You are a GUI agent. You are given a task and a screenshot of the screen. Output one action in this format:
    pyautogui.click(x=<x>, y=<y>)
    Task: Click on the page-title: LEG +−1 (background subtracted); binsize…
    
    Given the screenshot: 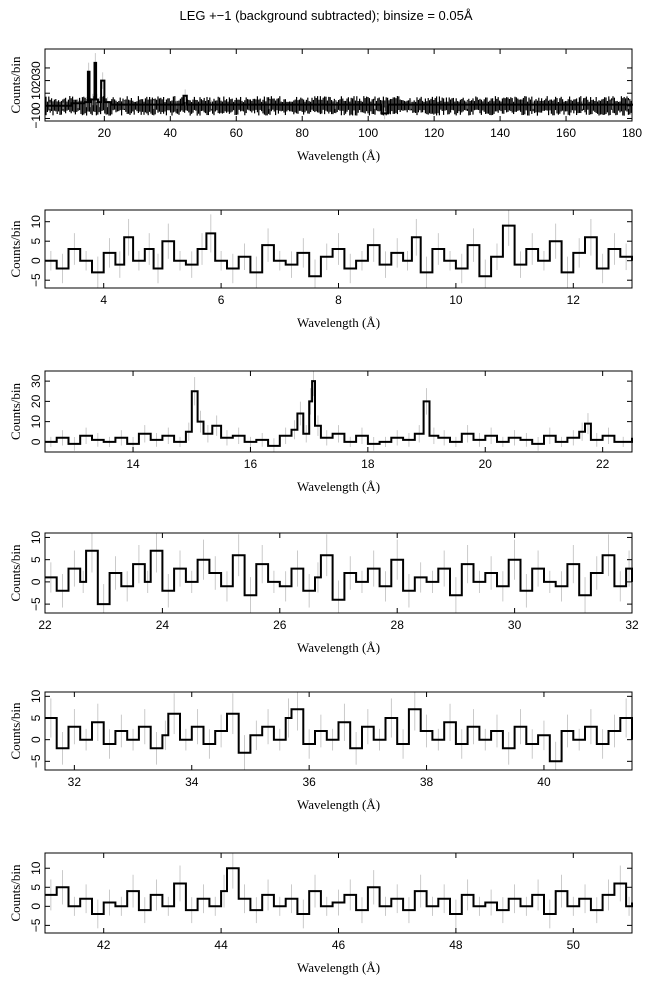 What is the action you would take?
    pyautogui.click(x=326, y=15)
    